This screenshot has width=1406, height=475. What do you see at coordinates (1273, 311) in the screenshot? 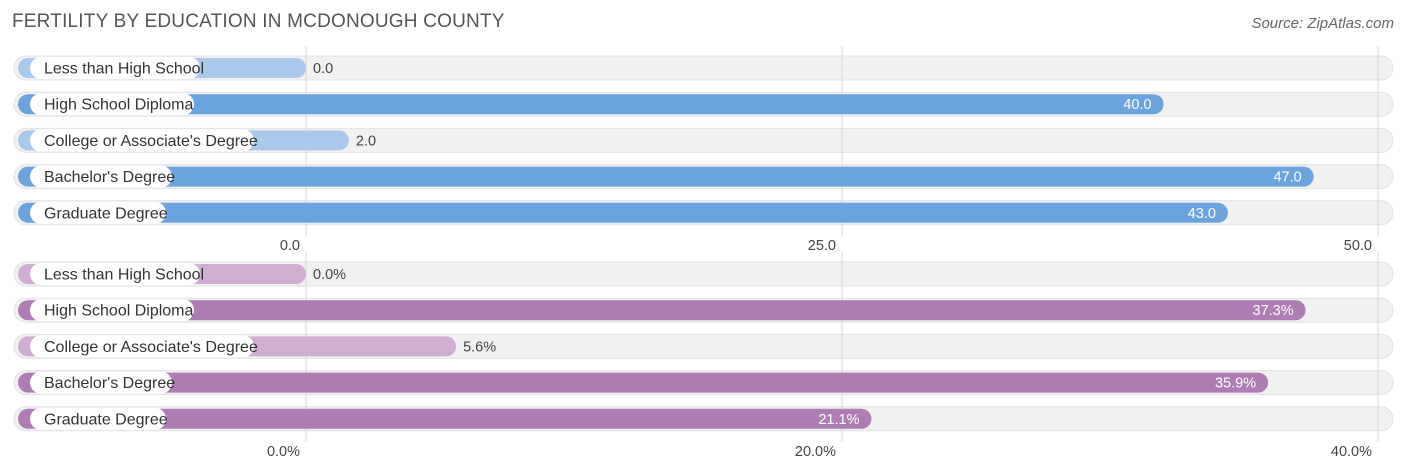
I see `value-label: 37.3%` at bounding box center [1273, 311].